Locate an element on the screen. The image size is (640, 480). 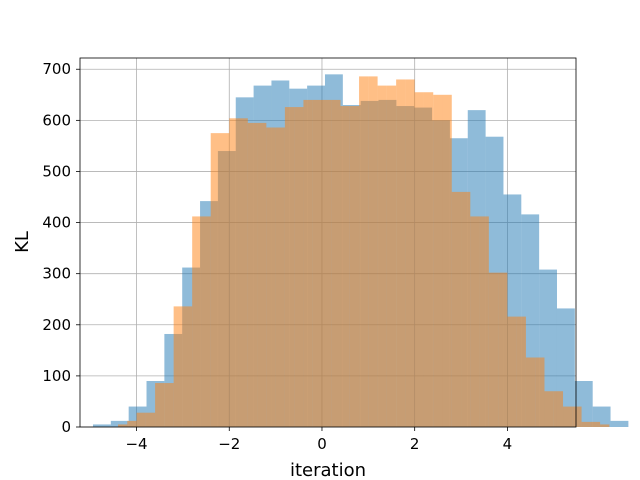
x-axis-label: iteration is located at coordinates (328, 470).